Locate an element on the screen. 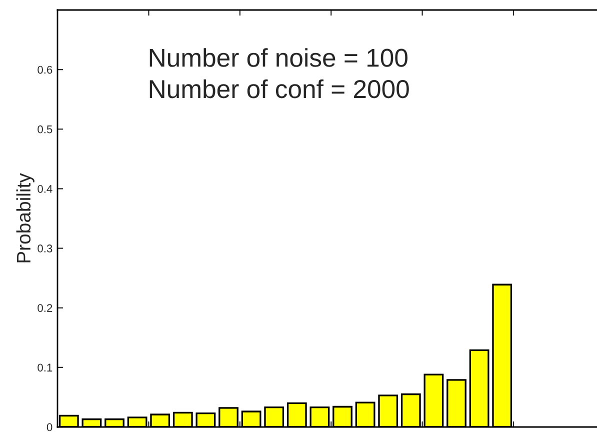  y-tick-label: 0.1 is located at coordinates (45, 368).